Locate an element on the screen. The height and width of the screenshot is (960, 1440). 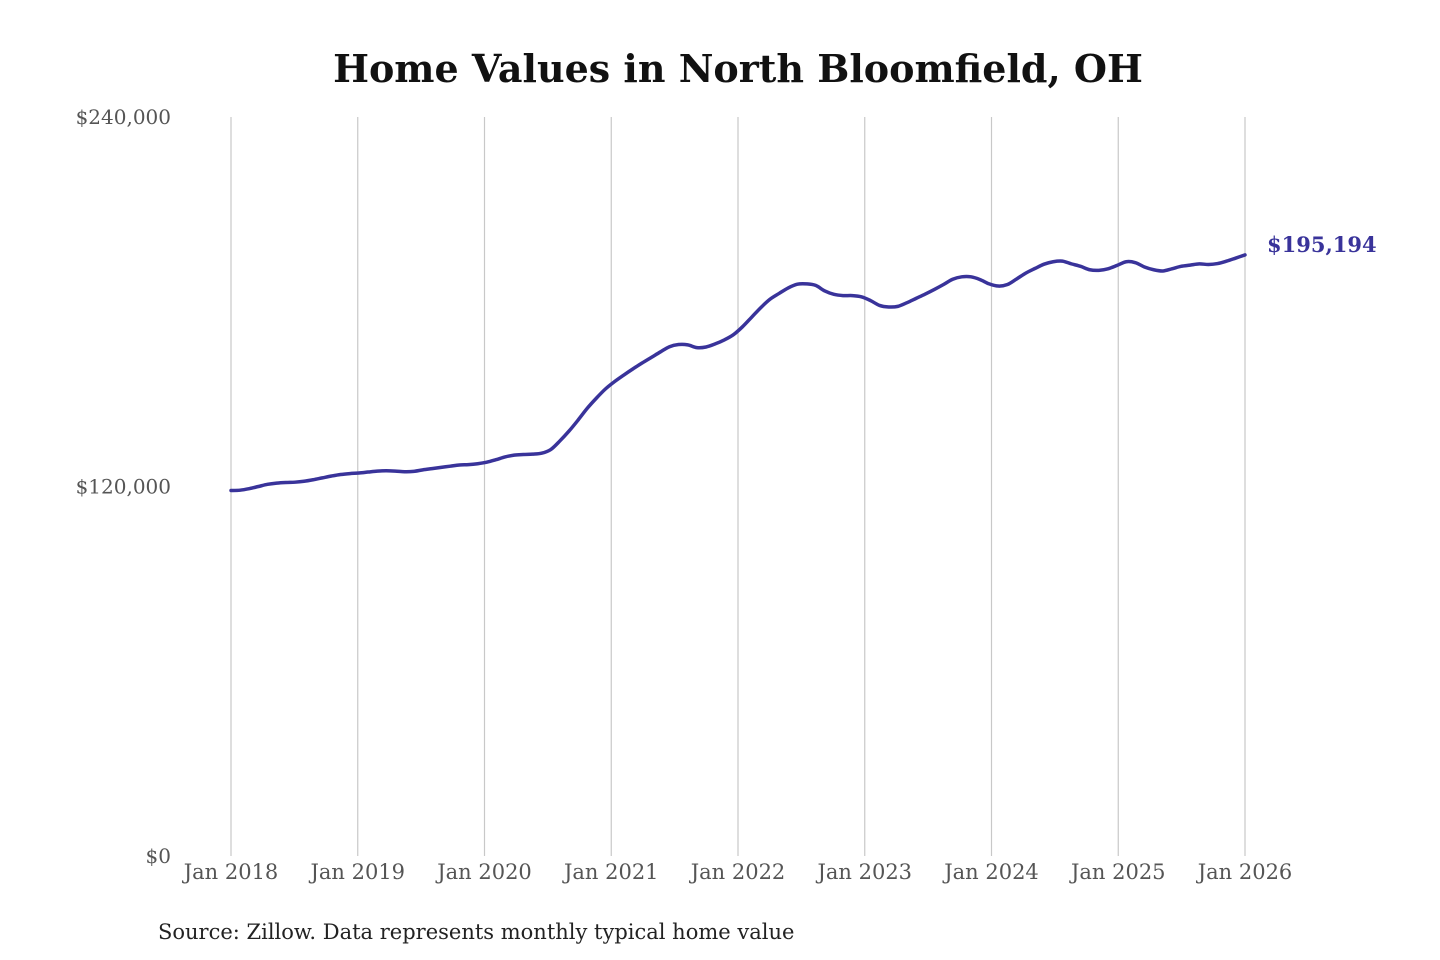
x-tick-label: Jan 2019 is located at coordinates (356, 872).